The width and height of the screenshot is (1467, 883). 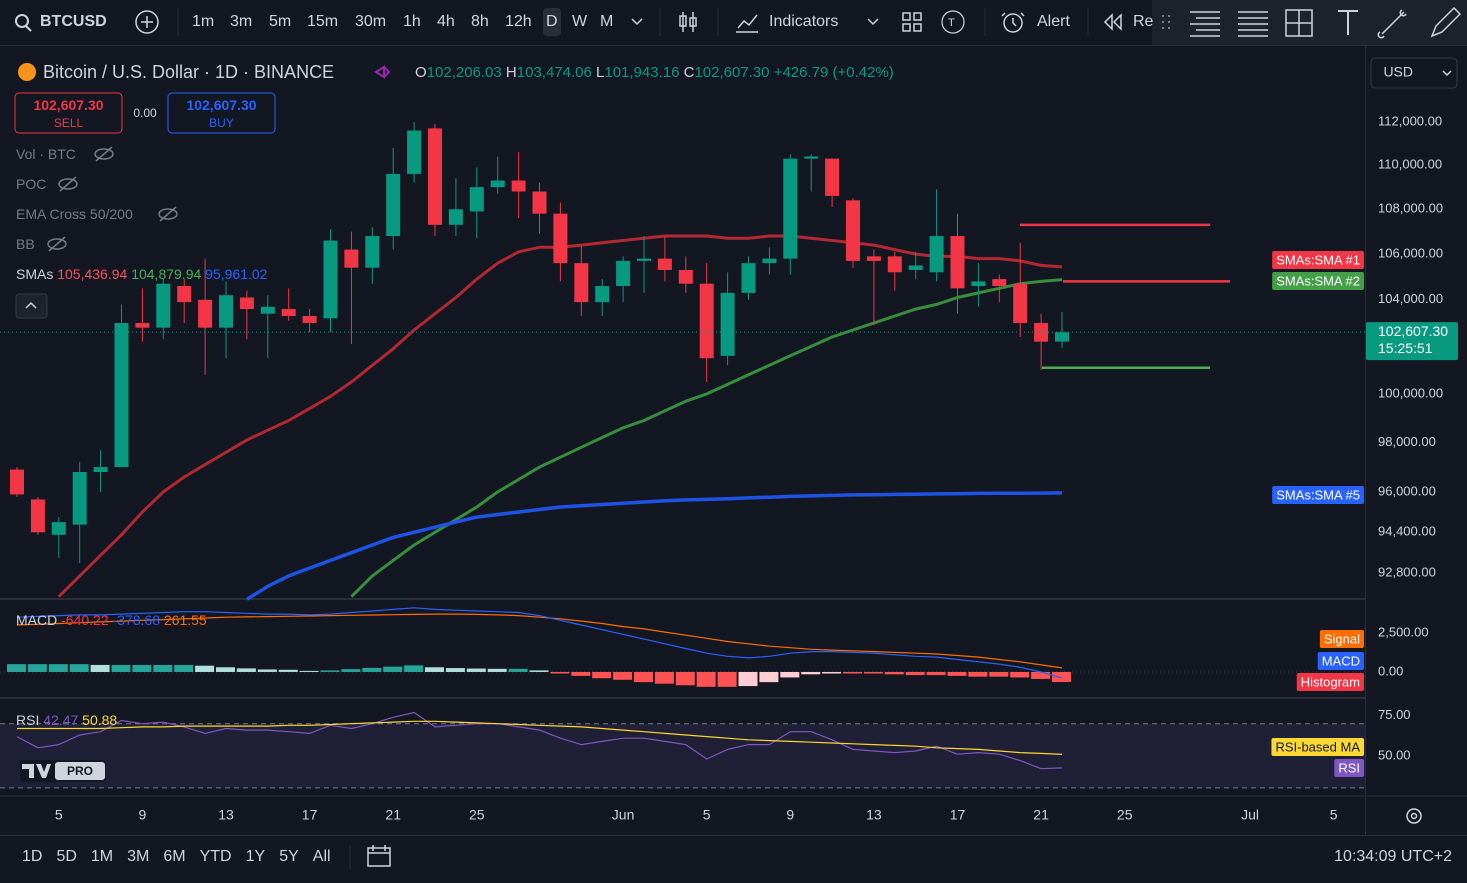 What do you see at coordinates (804, 21) in the screenshot?
I see `indicators-button: Indicators` at bounding box center [804, 21].